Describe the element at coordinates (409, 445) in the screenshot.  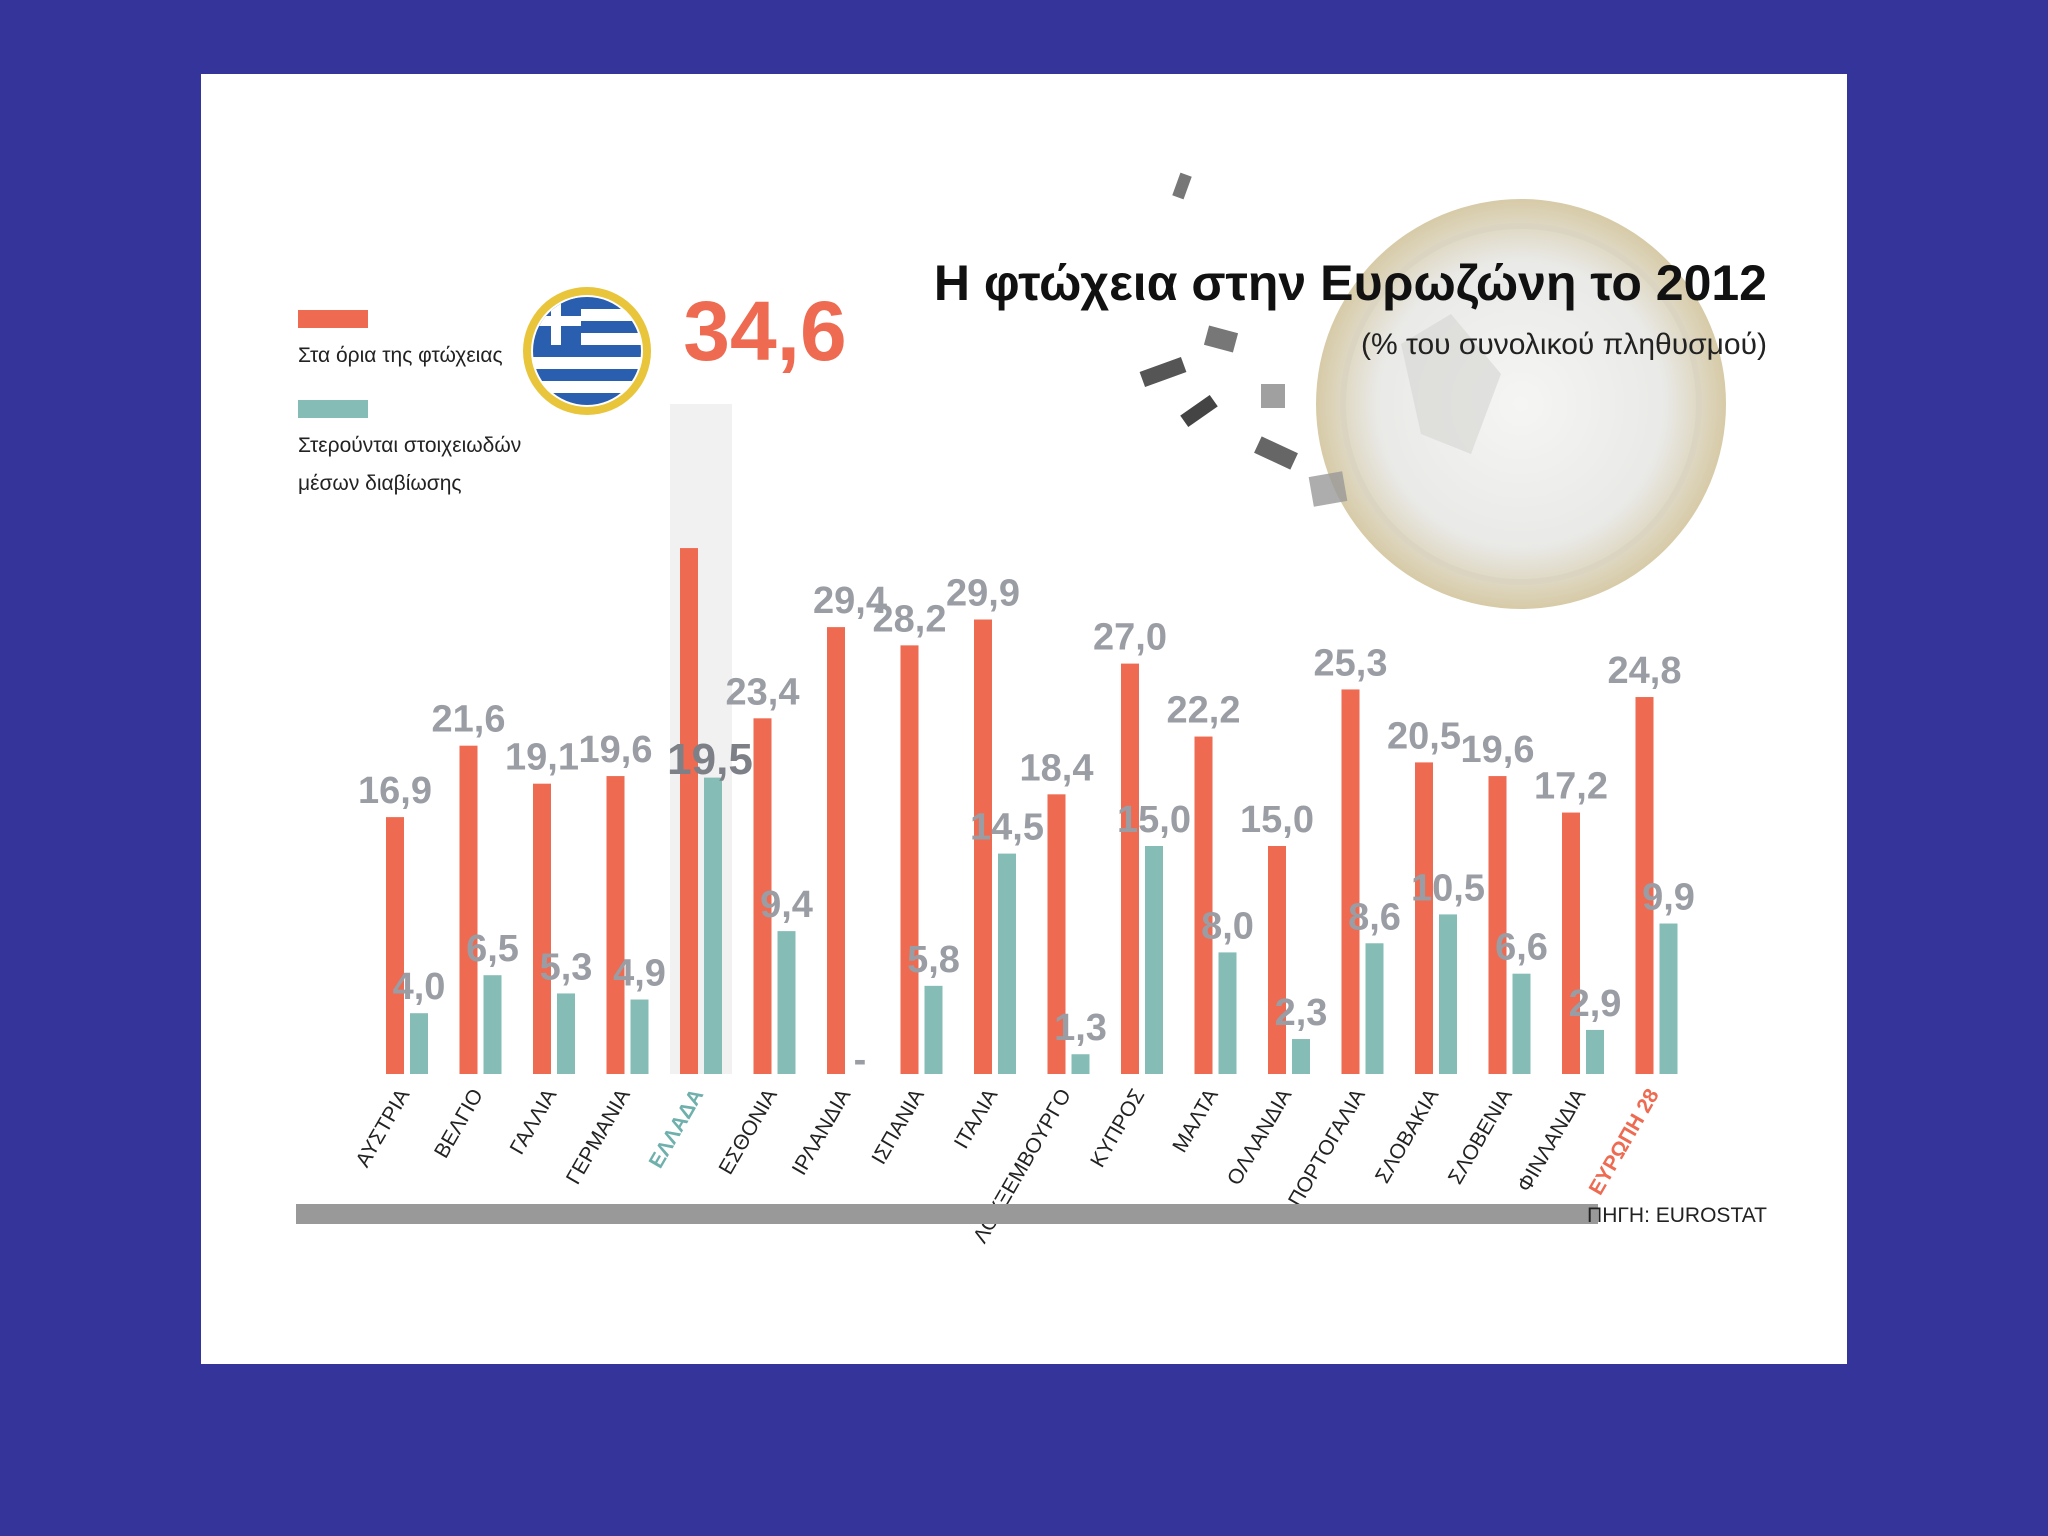
I see `legend-label-deprivation-line1: Στερούνται στοιχειωδών` at that location.